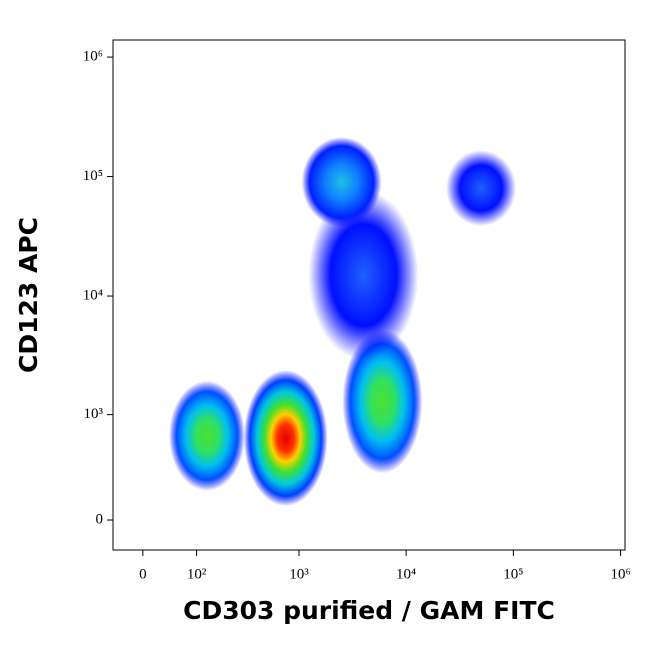 The width and height of the screenshot is (646, 646). Describe the element at coordinates (93, 176) in the screenshot. I see `y-tick-label: 10⁵` at that location.